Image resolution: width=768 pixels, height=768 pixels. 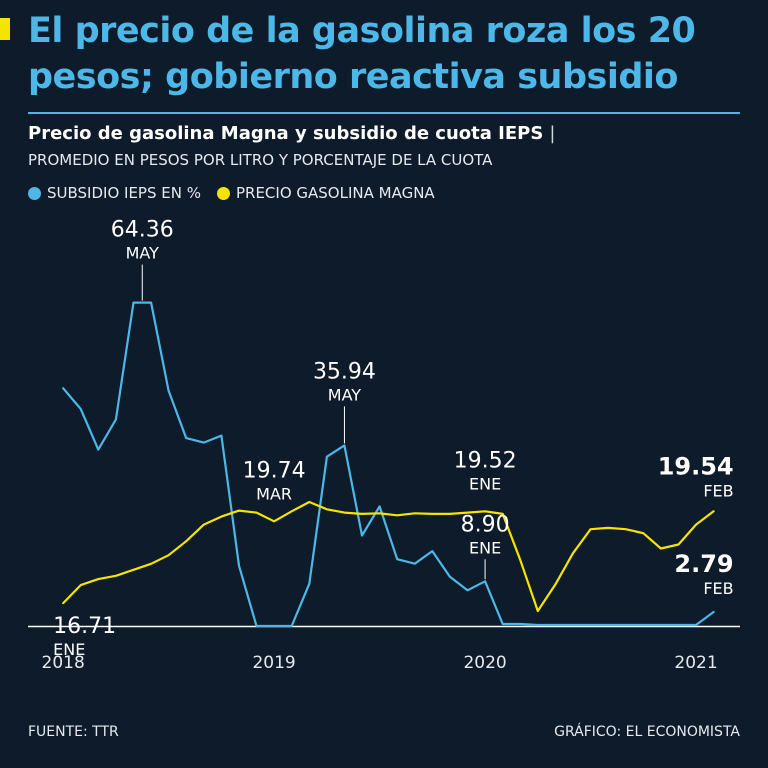 What do you see at coordinates (124, 193) in the screenshot?
I see `legend-label-subsidy: SUBSIDIO IEPS EN %` at bounding box center [124, 193].